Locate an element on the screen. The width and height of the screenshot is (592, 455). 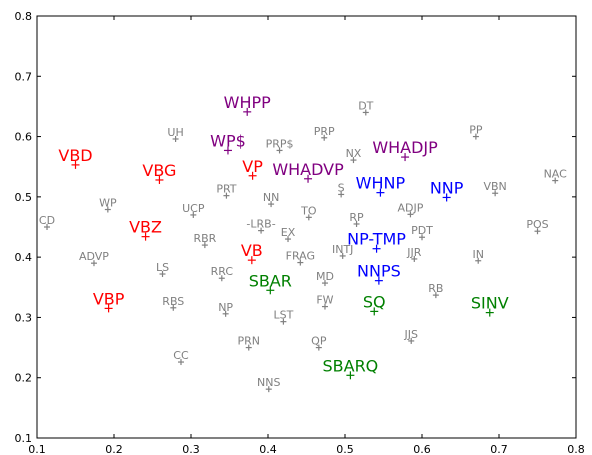
data-point-to: TO is located at coordinates (308, 212).